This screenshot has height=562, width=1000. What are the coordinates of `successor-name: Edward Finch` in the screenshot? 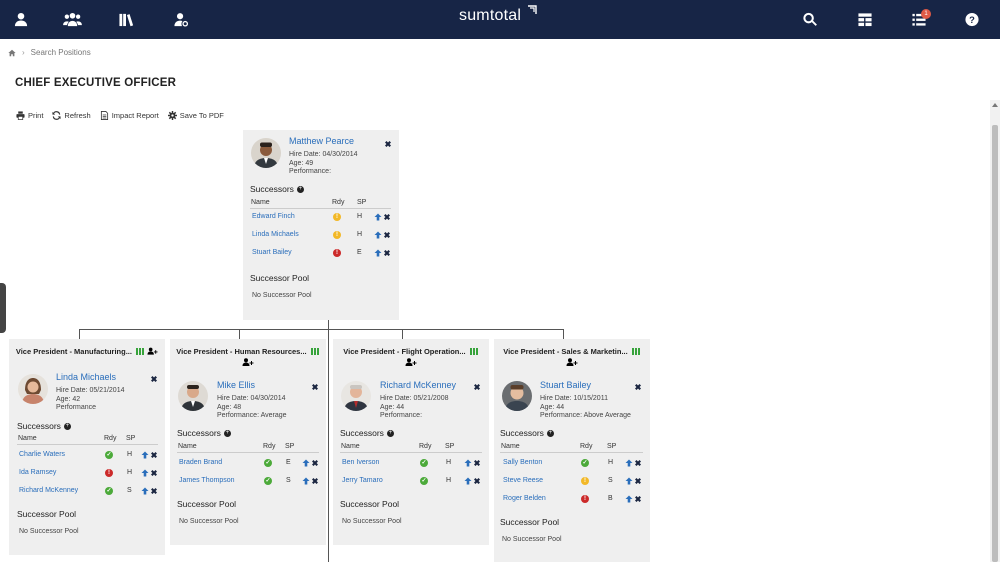 It's located at (273, 216).